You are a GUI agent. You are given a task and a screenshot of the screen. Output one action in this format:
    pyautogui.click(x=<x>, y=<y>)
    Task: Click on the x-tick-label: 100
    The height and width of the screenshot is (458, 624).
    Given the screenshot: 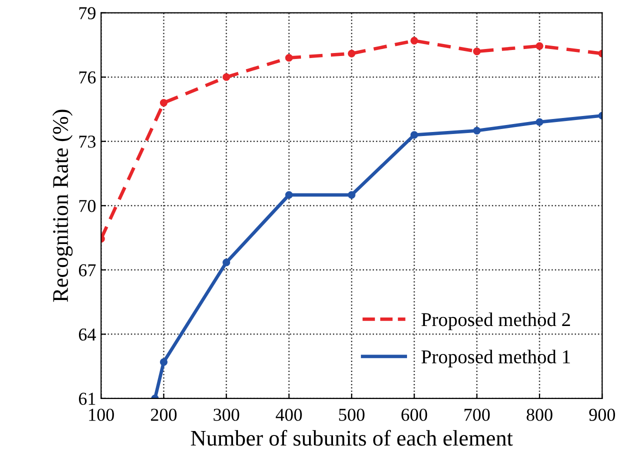 What is the action you would take?
    pyautogui.click(x=101, y=414)
    